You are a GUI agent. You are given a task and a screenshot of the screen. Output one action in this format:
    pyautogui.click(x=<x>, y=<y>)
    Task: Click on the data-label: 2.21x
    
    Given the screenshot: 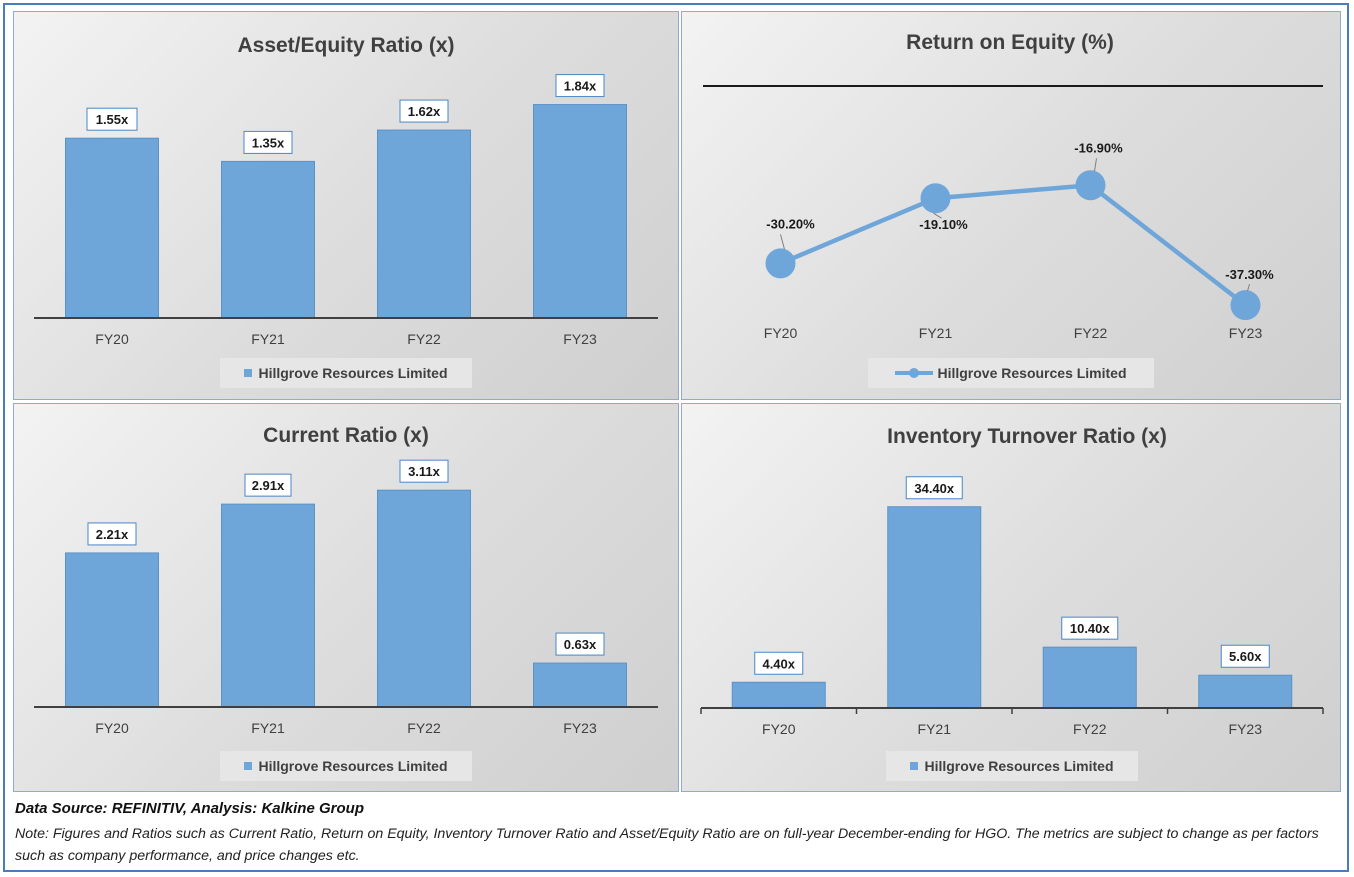 What is the action you would take?
    pyautogui.click(x=112, y=534)
    